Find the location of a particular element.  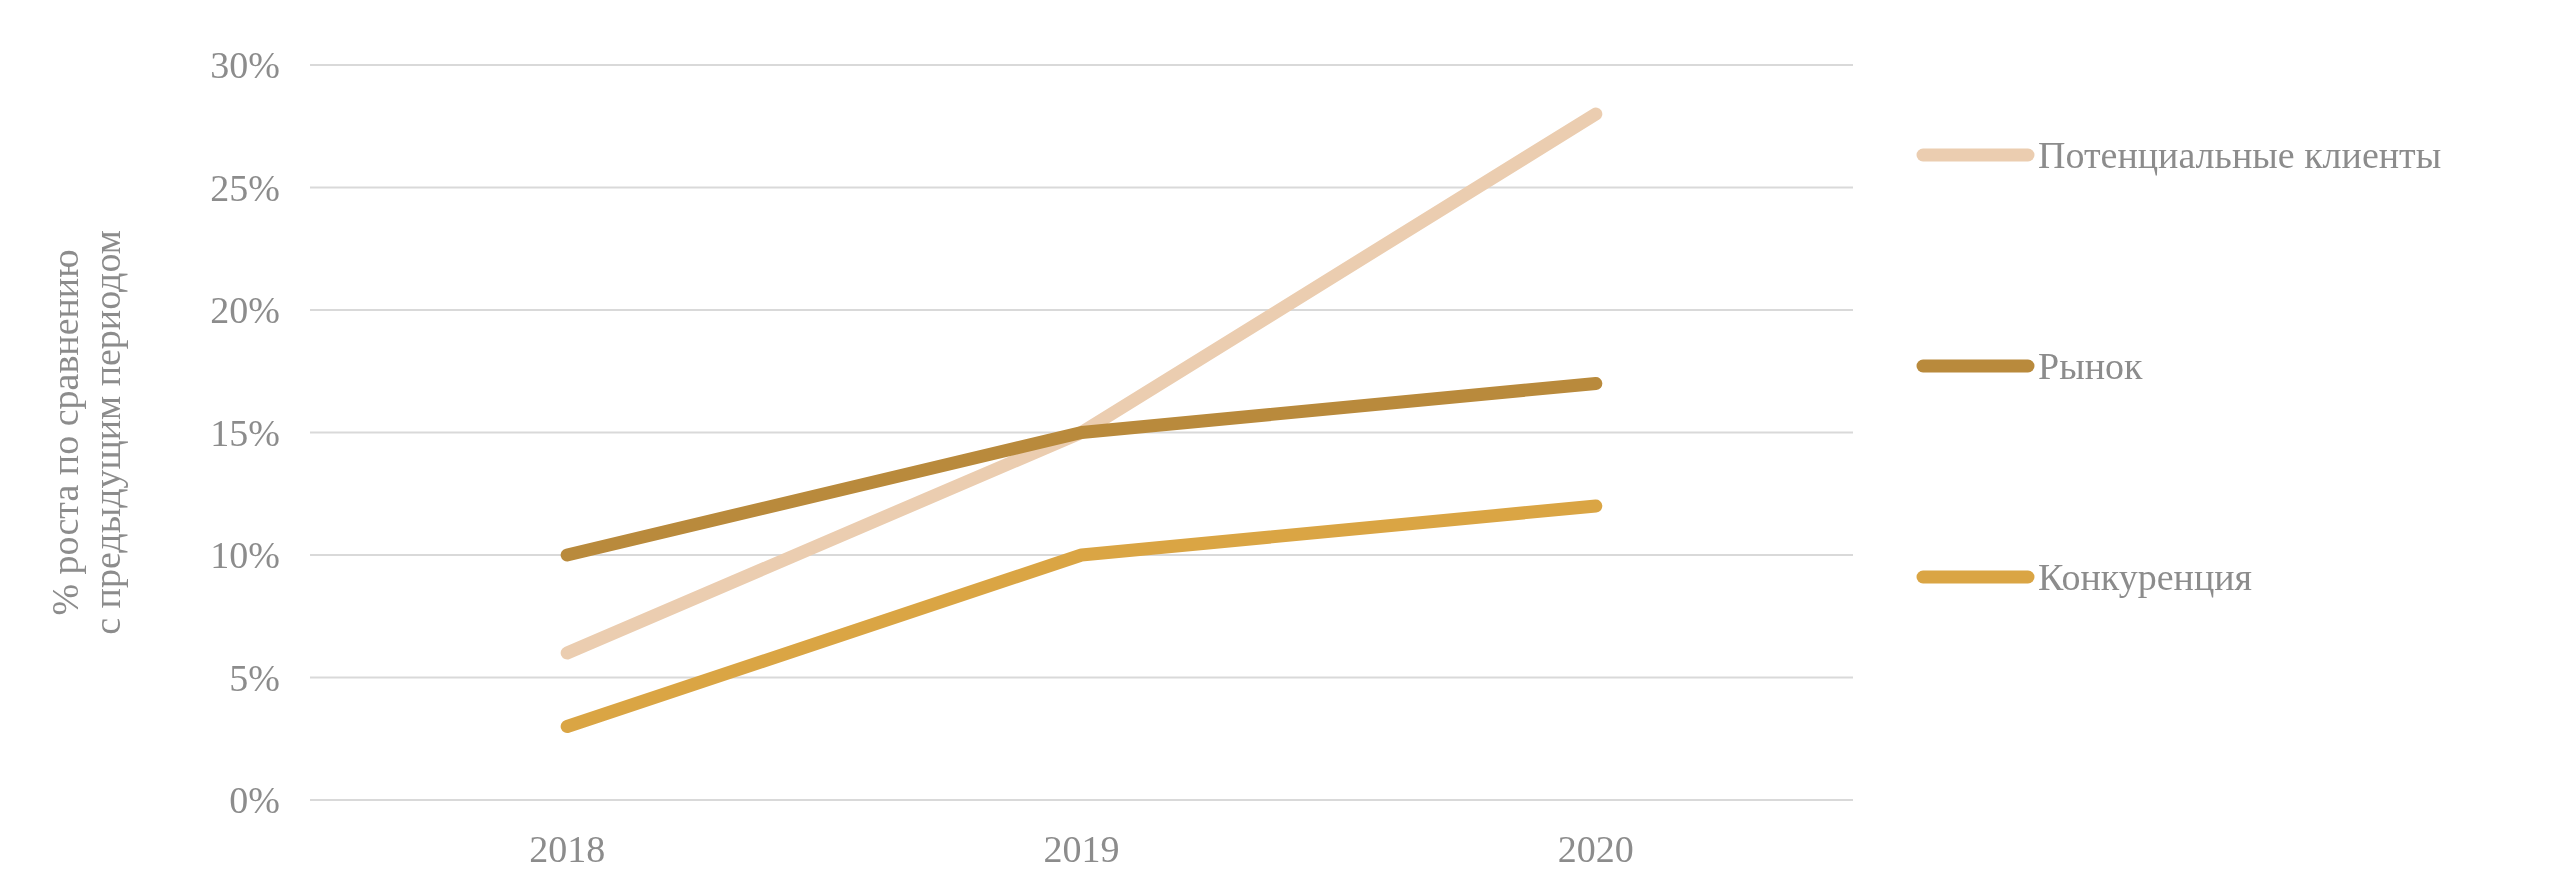

legend-label: Конкуренция is located at coordinates (2145, 577).